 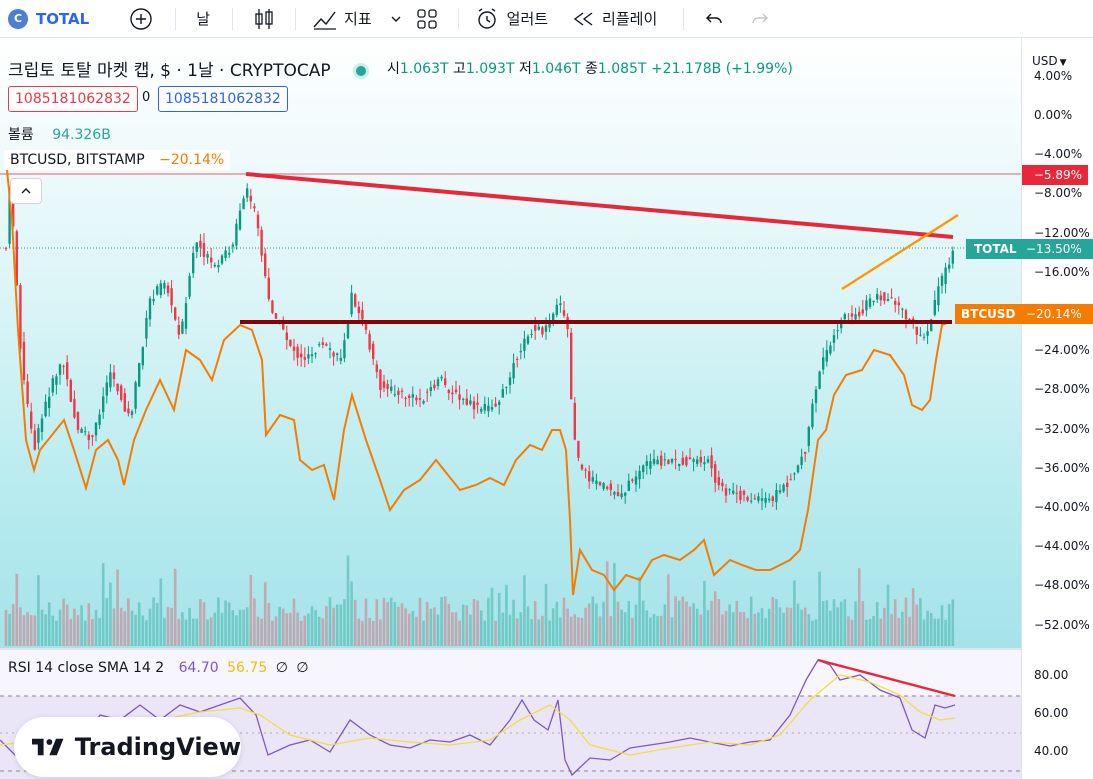 I want to click on chevron-down-icon, so click(x=396, y=19).